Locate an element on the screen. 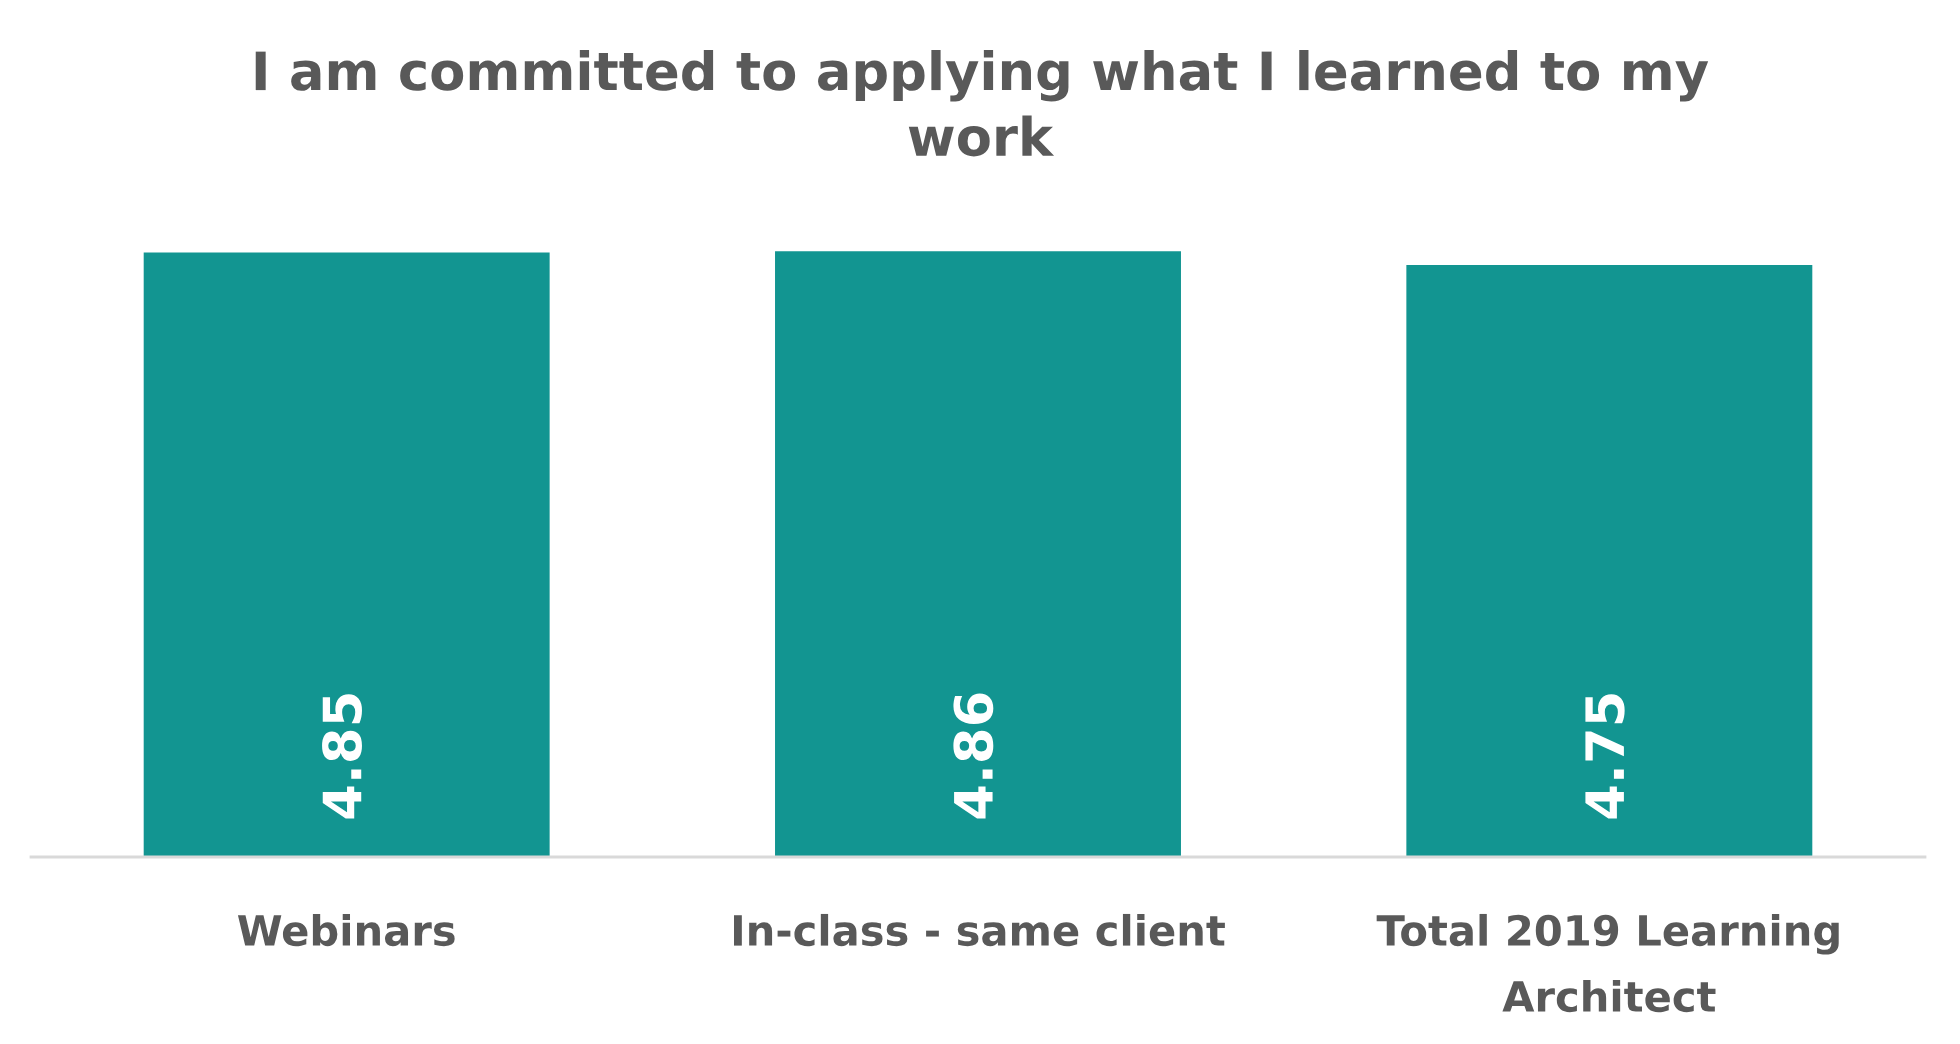  chart-title: I am committed to applying what I learned to my work is located at coordinates (982, 103).